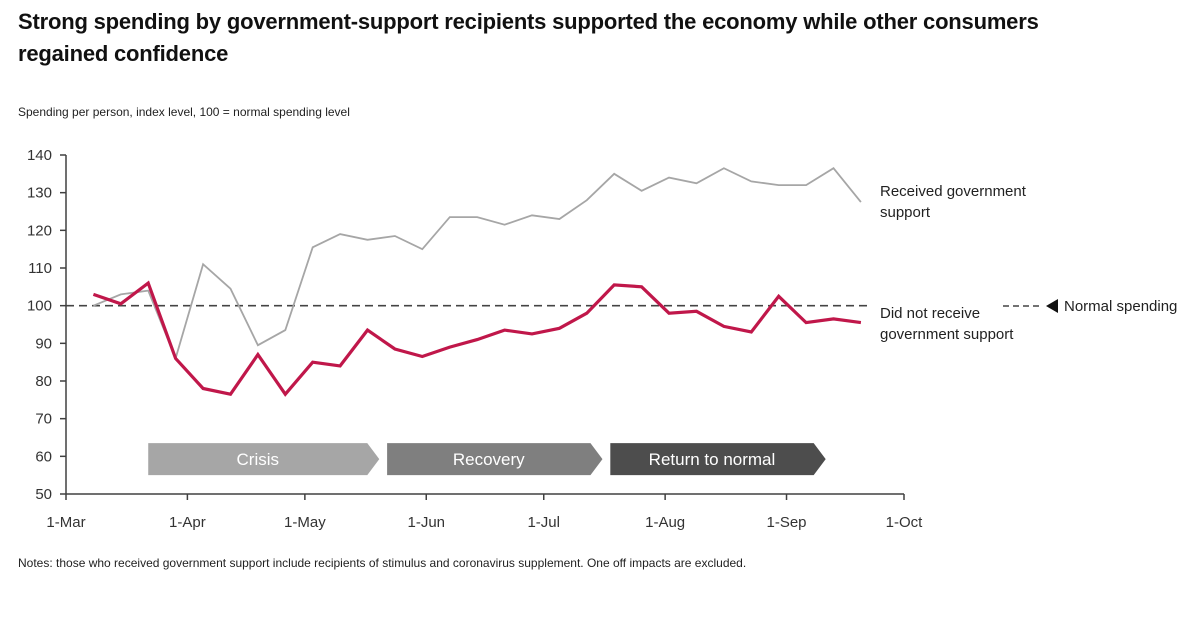  I want to click on x-tick-label: 1-Oct, so click(905, 522).